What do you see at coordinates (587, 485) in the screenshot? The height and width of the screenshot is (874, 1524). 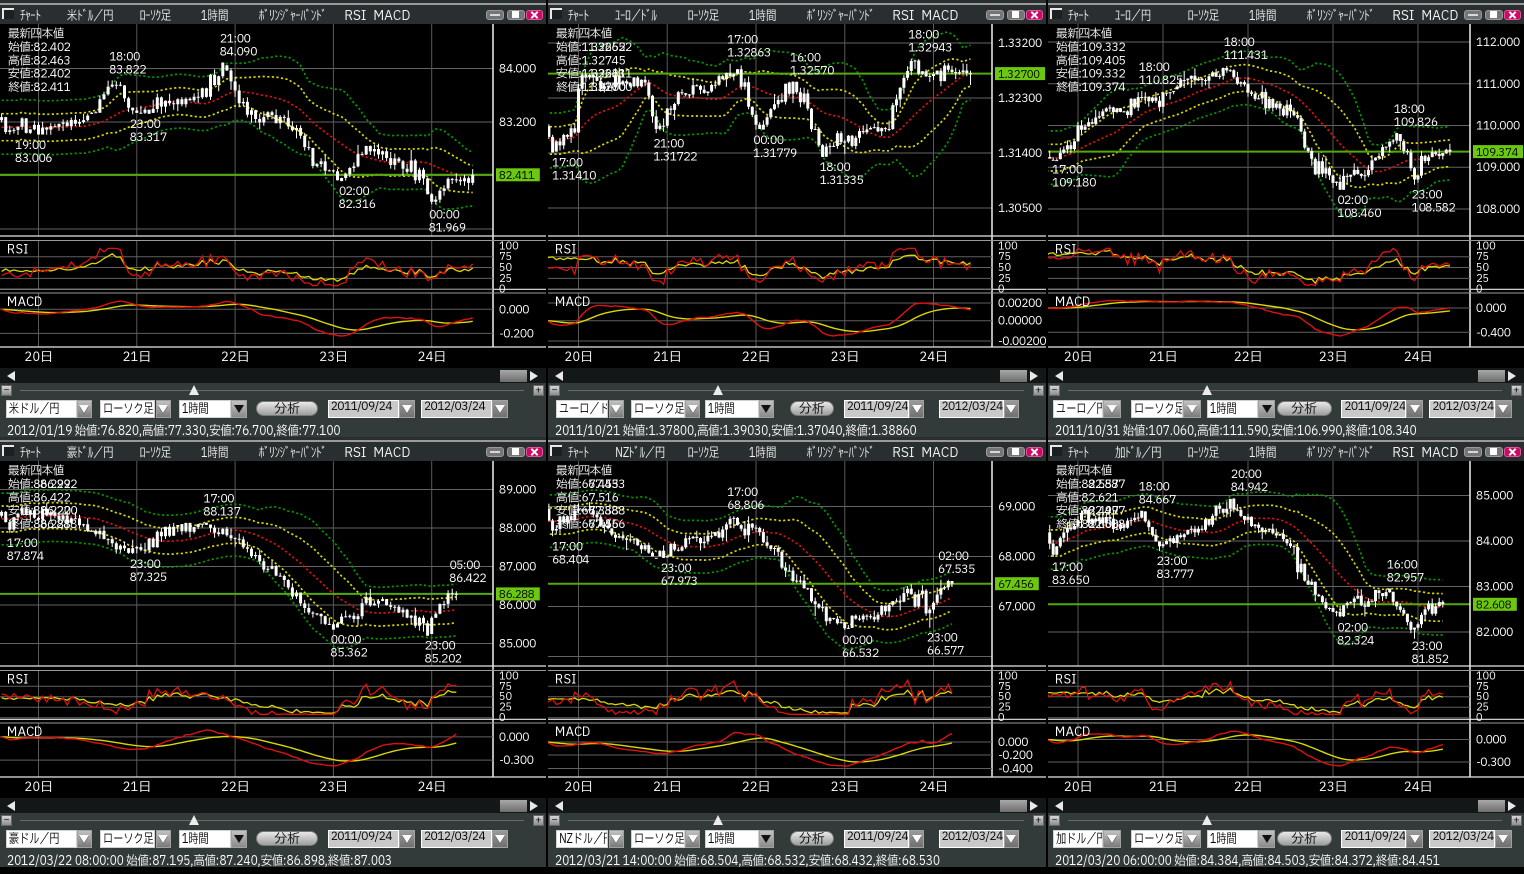 I see `svg-text: 始値:67.453` at bounding box center [587, 485].